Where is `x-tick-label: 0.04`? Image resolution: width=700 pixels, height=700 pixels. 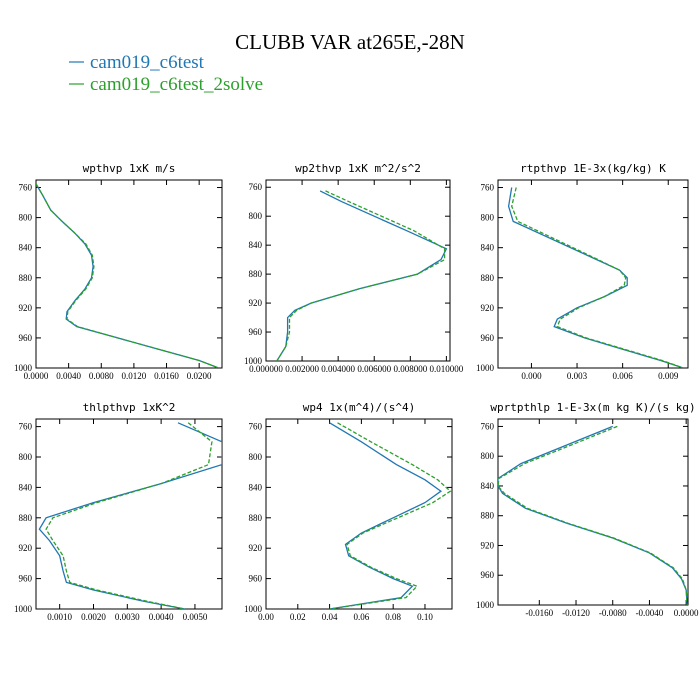
x-tick-label: 0.04 is located at coordinates (330, 617).